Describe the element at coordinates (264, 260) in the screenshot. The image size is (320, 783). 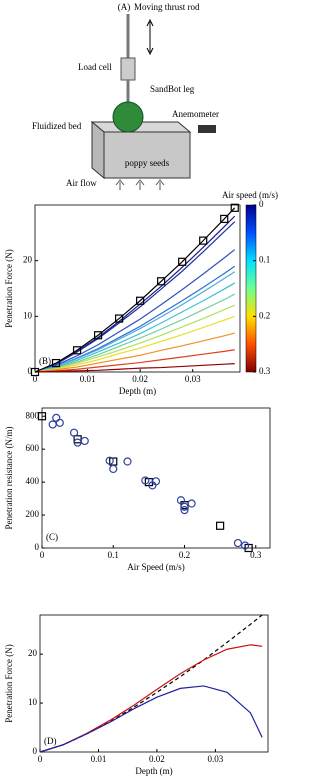
I see `colorbar-tick-label: 0.1` at that location.